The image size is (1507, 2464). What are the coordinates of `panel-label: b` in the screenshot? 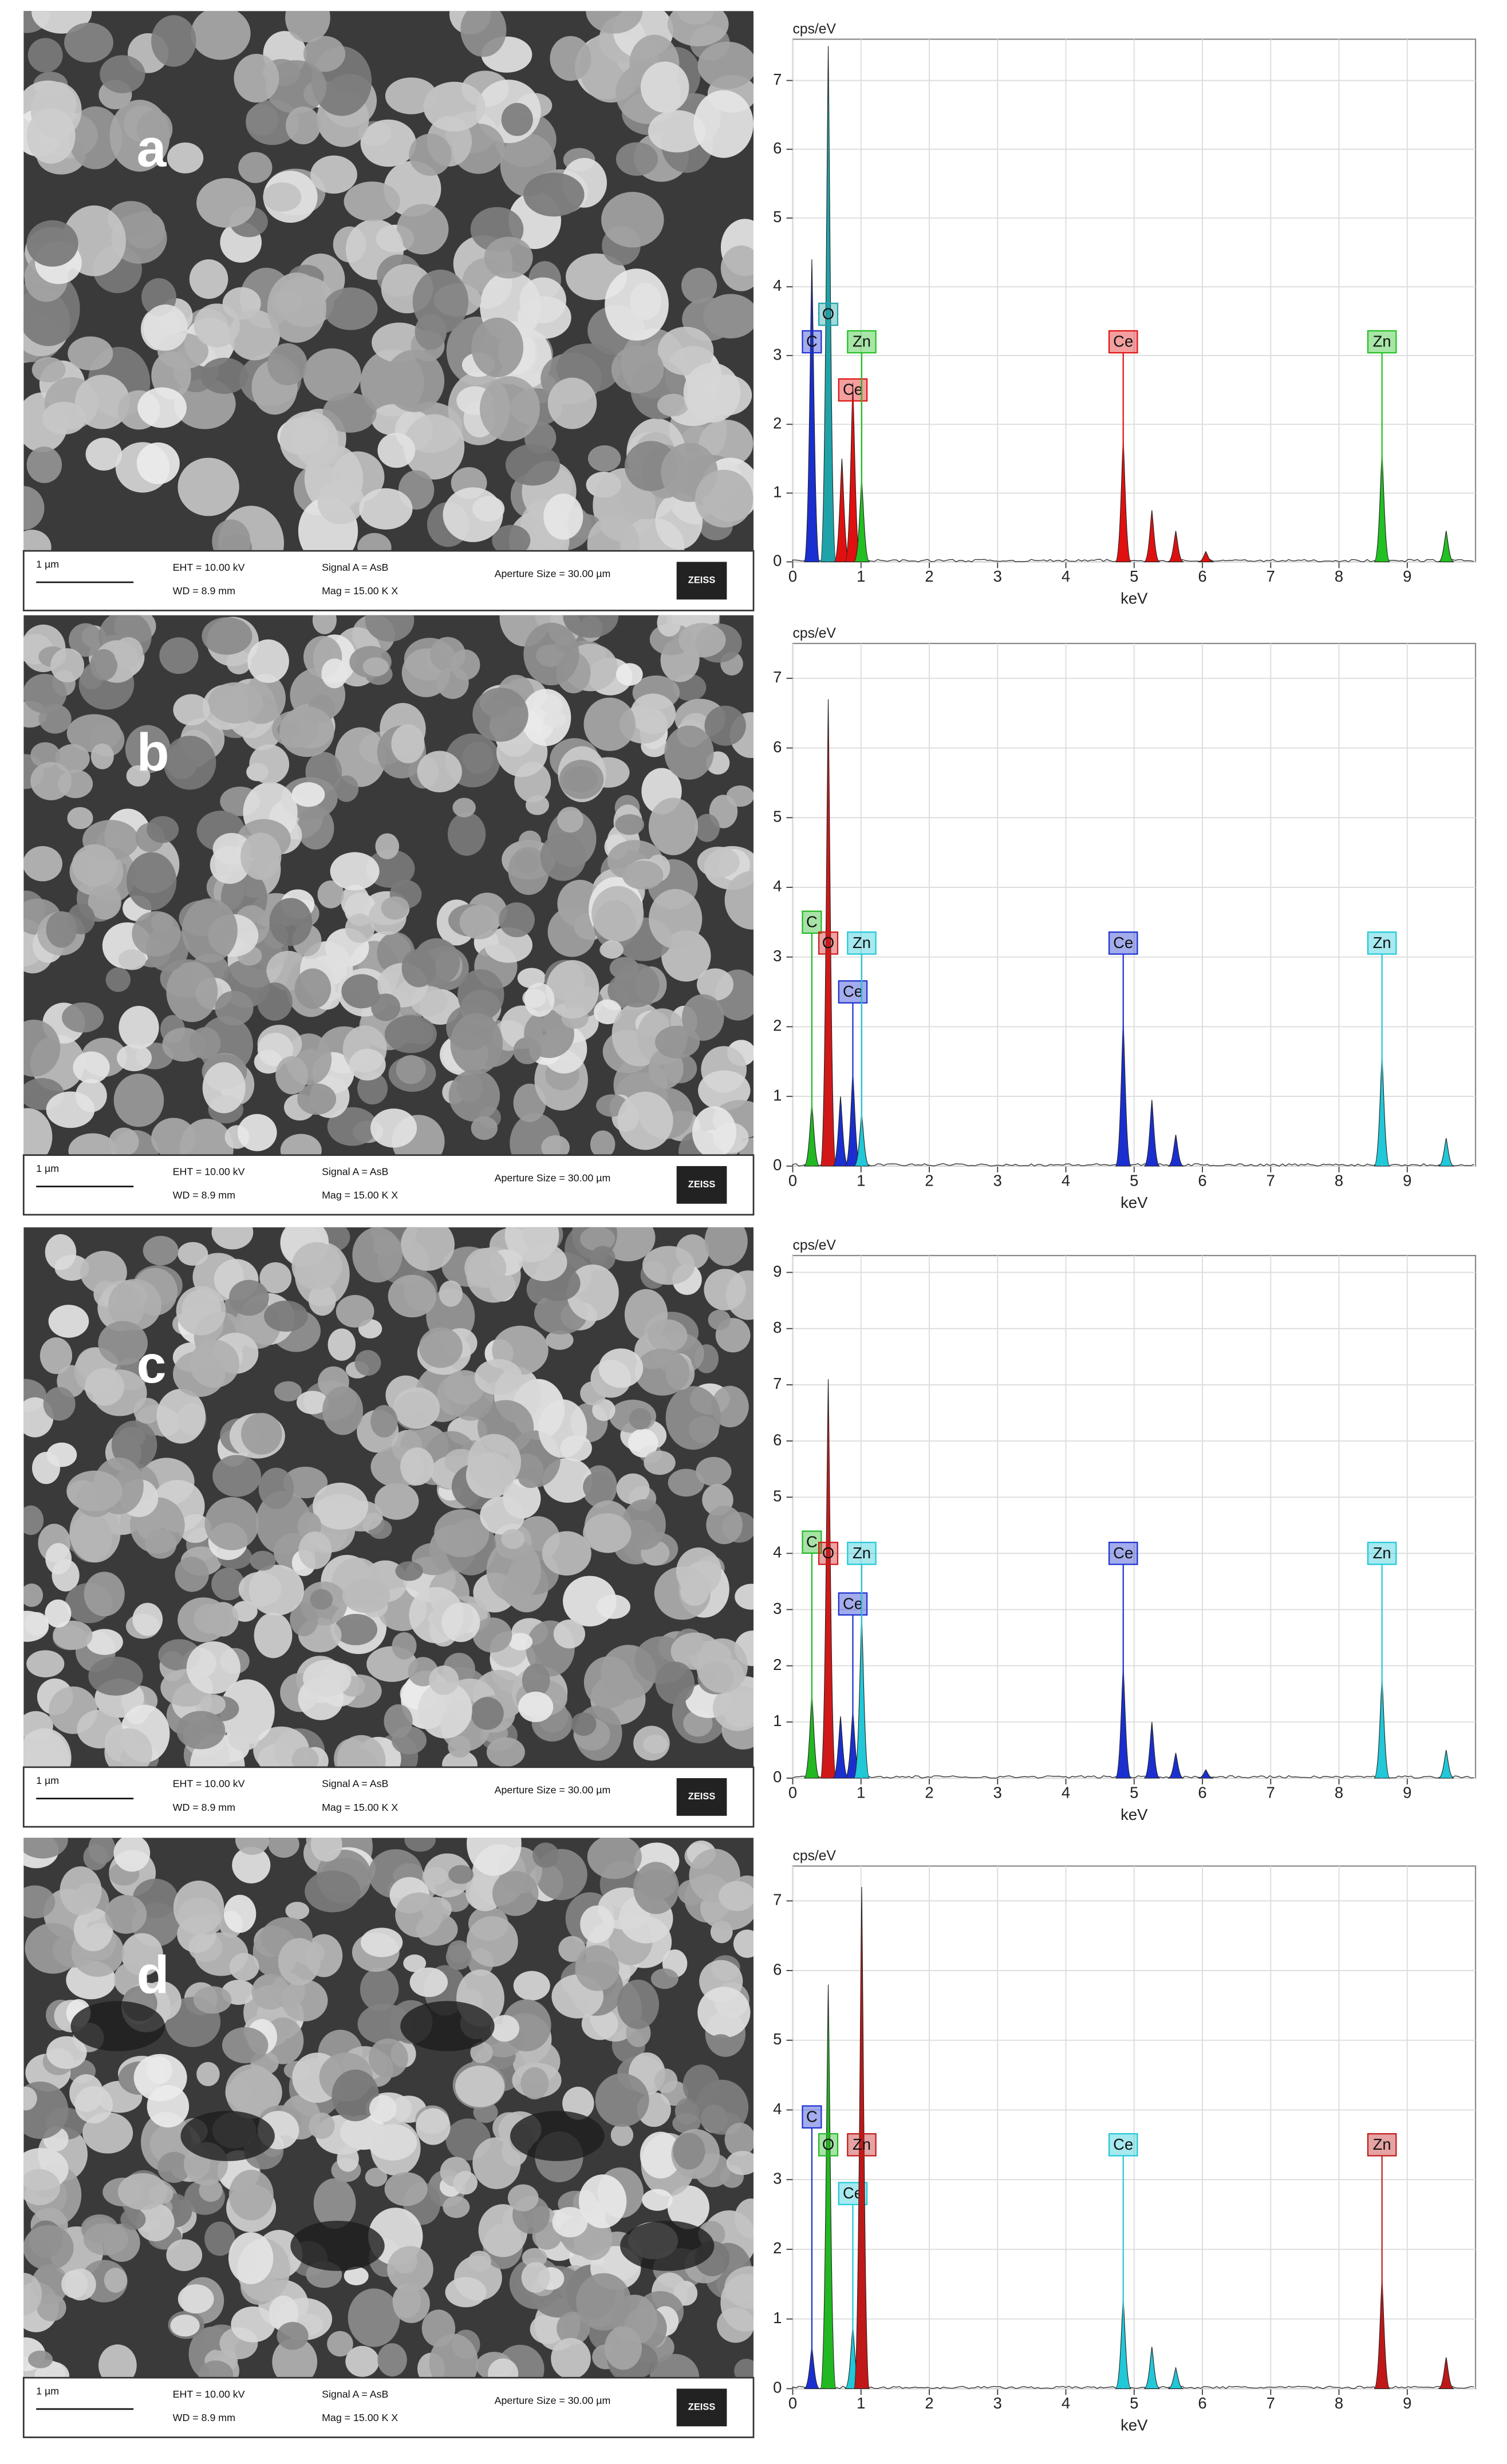 It's located at (153, 752).